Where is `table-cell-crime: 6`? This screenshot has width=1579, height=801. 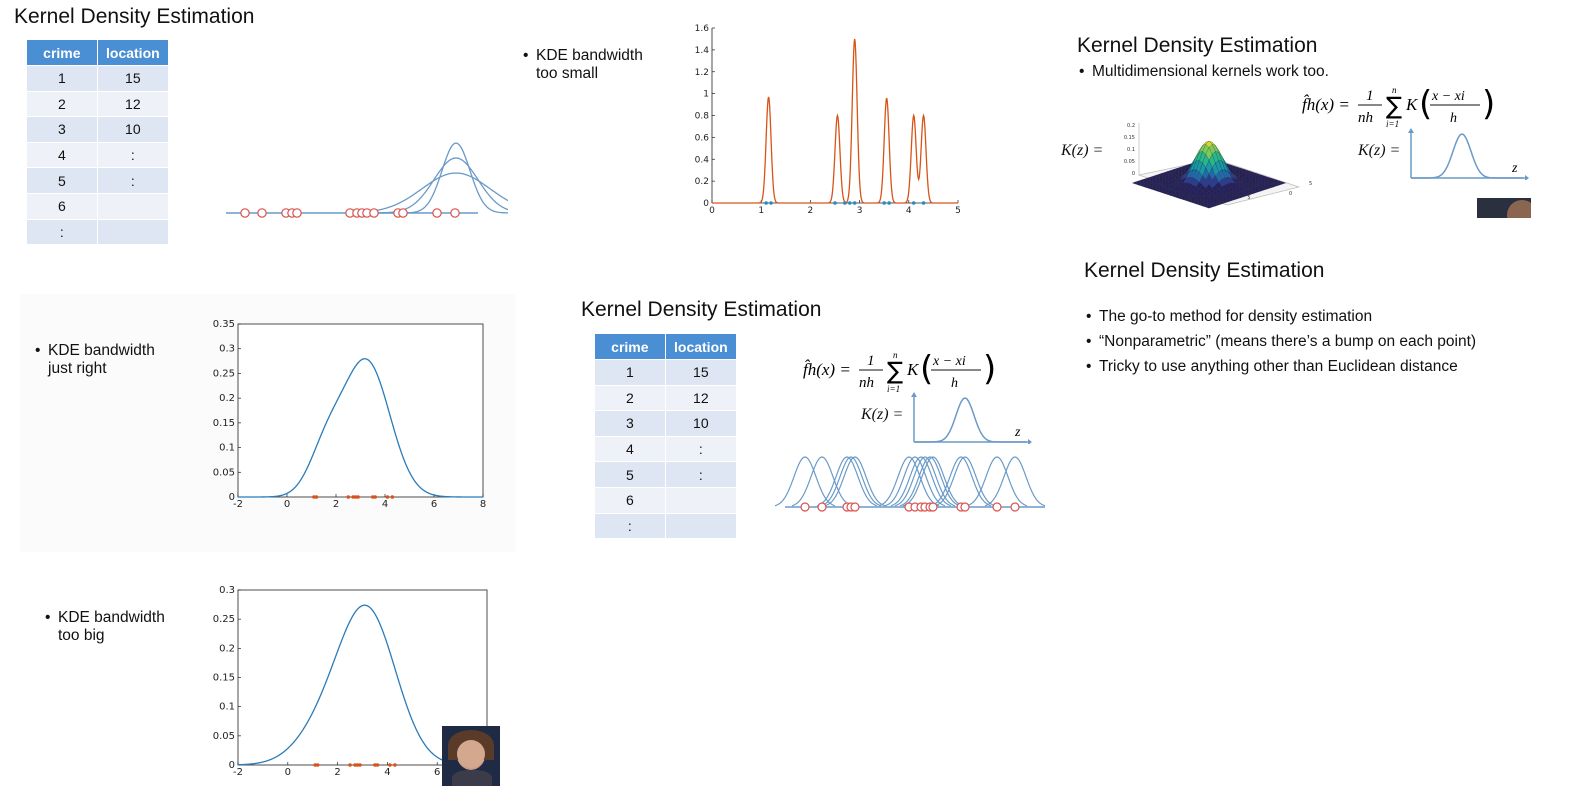
table-cell-crime: 6 is located at coordinates (62, 206).